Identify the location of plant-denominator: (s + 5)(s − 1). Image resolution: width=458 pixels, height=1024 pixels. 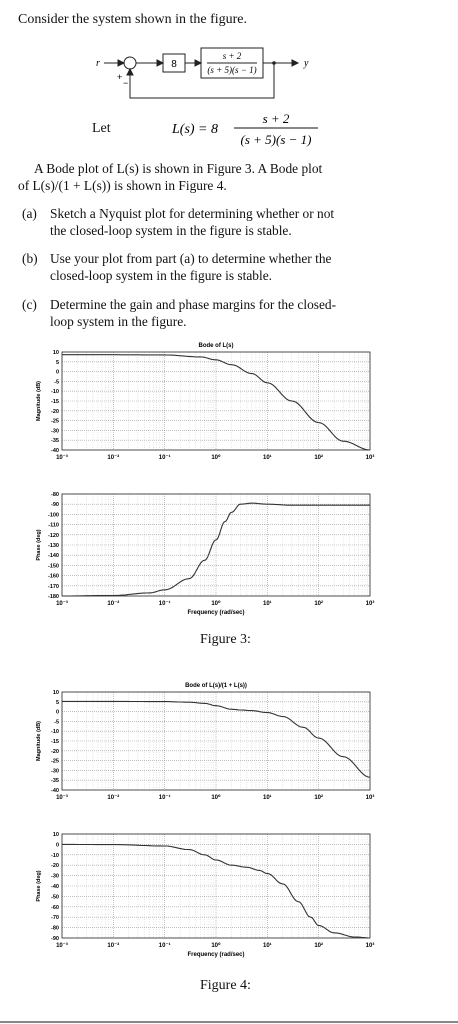
(231, 70).